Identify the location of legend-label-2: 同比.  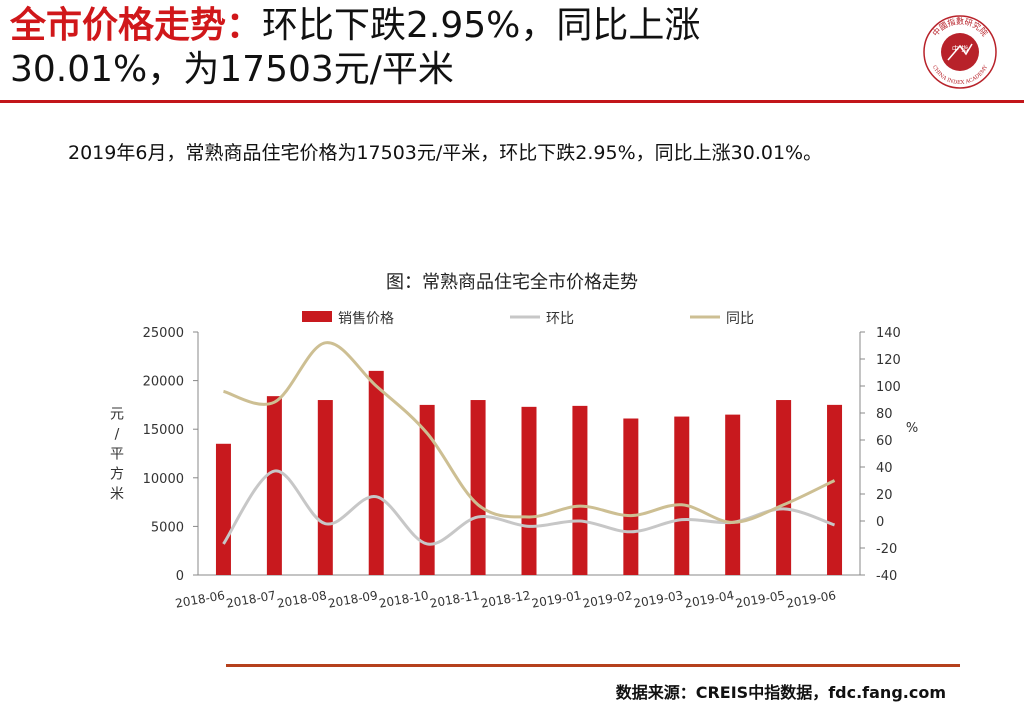
(740, 319).